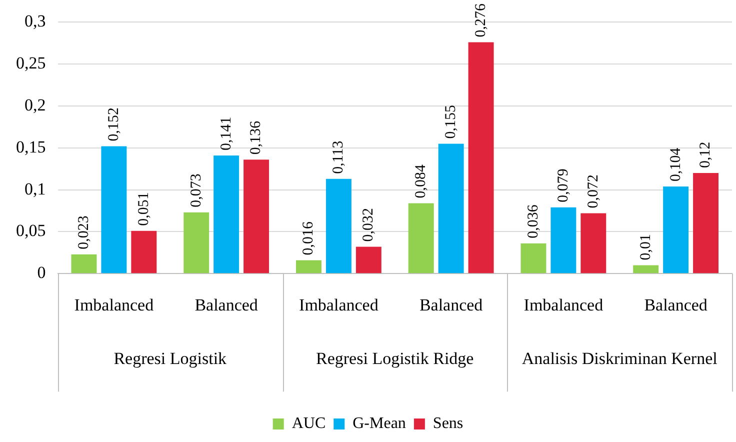  Describe the element at coordinates (480, 20) in the screenshot. I see `data-label: 0,276` at that location.